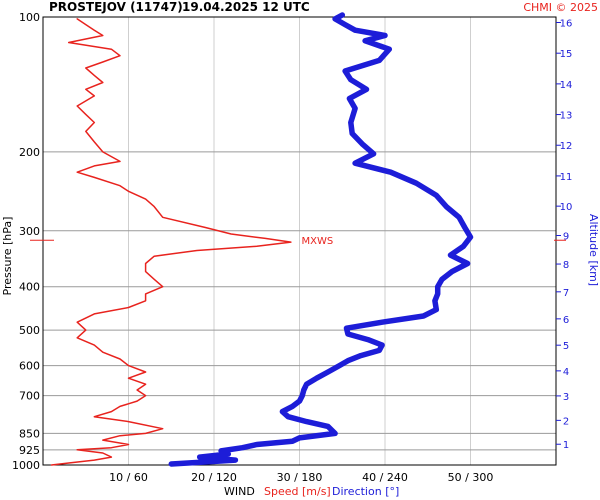 This screenshot has width=600, height=500. What do you see at coordinates (566, 293) in the screenshot?
I see `altitude-tick-label: 7` at bounding box center [566, 293].